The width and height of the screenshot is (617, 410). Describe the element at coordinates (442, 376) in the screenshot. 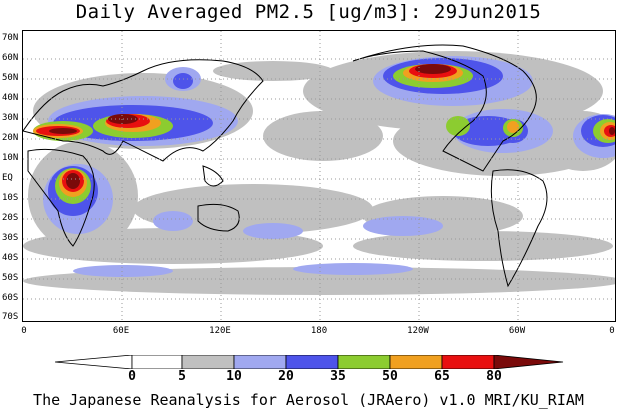

I see `colorbar-label: 65` at that location.